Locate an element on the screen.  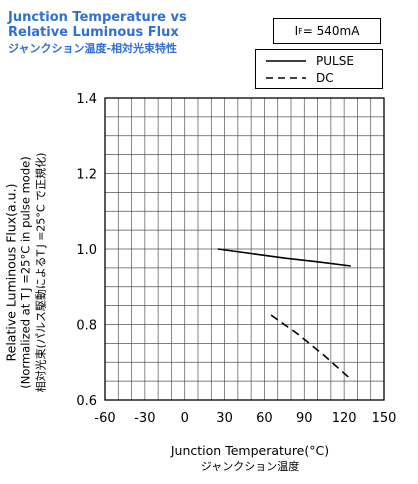
legend-label-pulse: PULSE is located at coordinates (335, 61).